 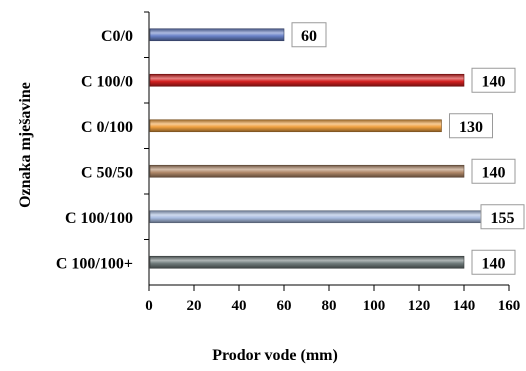 What do you see at coordinates (329, 306) in the screenshot?
I see `x-tick-label: 80` at bounding box center [329, 306].